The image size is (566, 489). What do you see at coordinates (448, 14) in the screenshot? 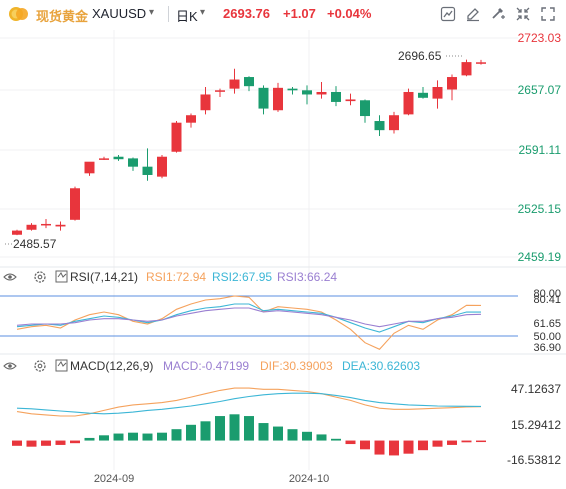
I see `chart-settings-icon` at bounding box center [448, 14].